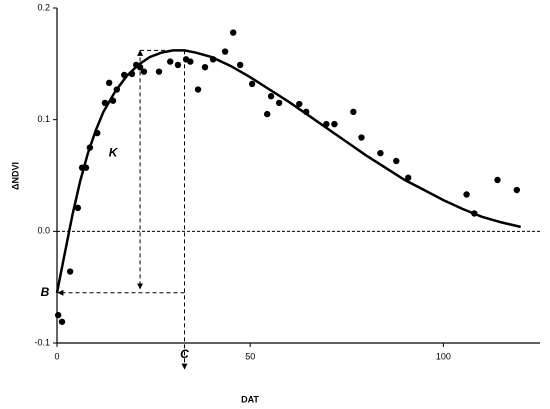 The width and height of the screenshot is (550, 409). What do you see at coordinates (43, 119) in the screenshot?
I see `y-tick-label: 0.1` at bounding box center [43, 119].